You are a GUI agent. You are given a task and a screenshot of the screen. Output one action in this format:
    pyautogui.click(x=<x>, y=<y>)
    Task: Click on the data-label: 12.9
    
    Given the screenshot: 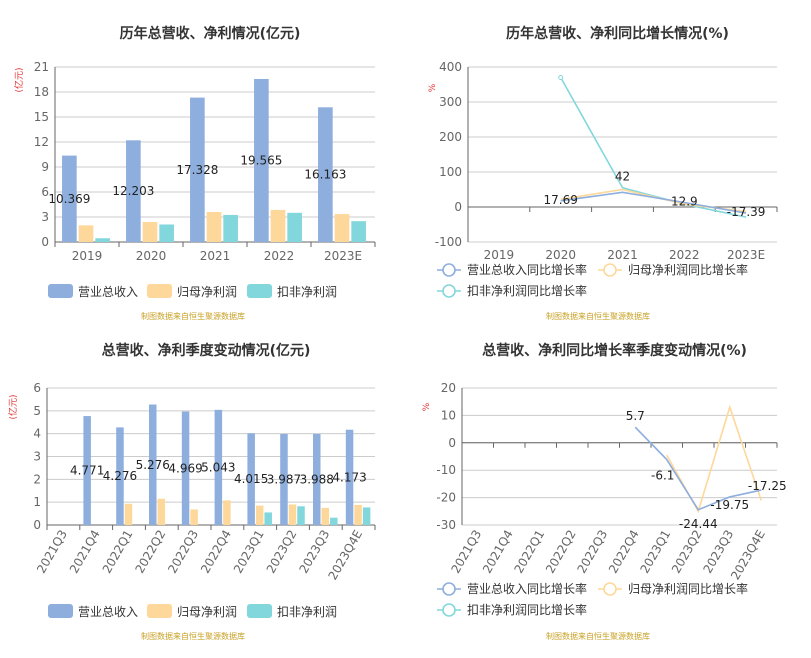 What is the action you would take?
    pyautogui.click(x=684, y=201)
    